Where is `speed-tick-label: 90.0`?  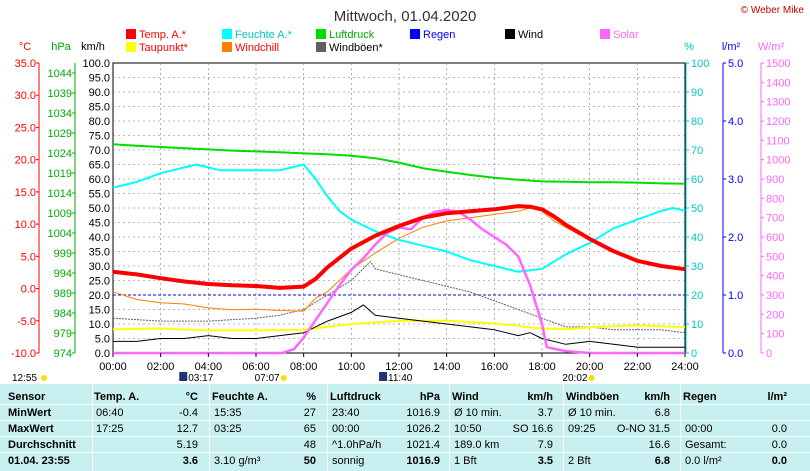 speed-tick-label: 90.0 is located at coordinates (99, 93).